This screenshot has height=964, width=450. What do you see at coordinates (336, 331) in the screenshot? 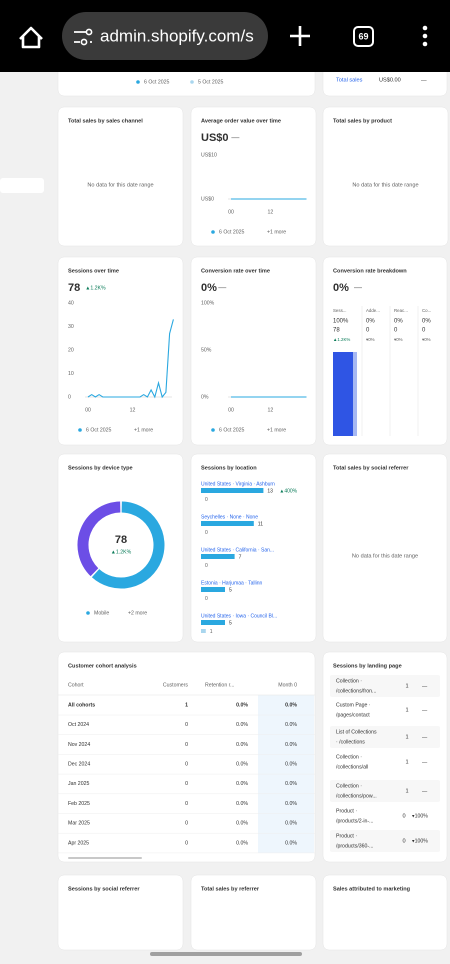
I see `column-count: 78` at bounding box center [336, 331].